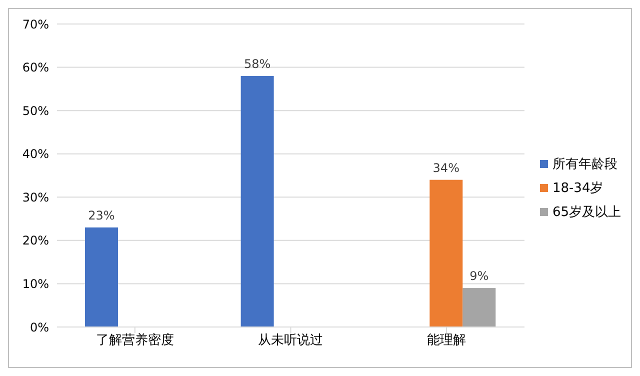  Describe the element at coordinates (35, 197) in the screenshot. I see `y-tick-label: 30%` at that location.